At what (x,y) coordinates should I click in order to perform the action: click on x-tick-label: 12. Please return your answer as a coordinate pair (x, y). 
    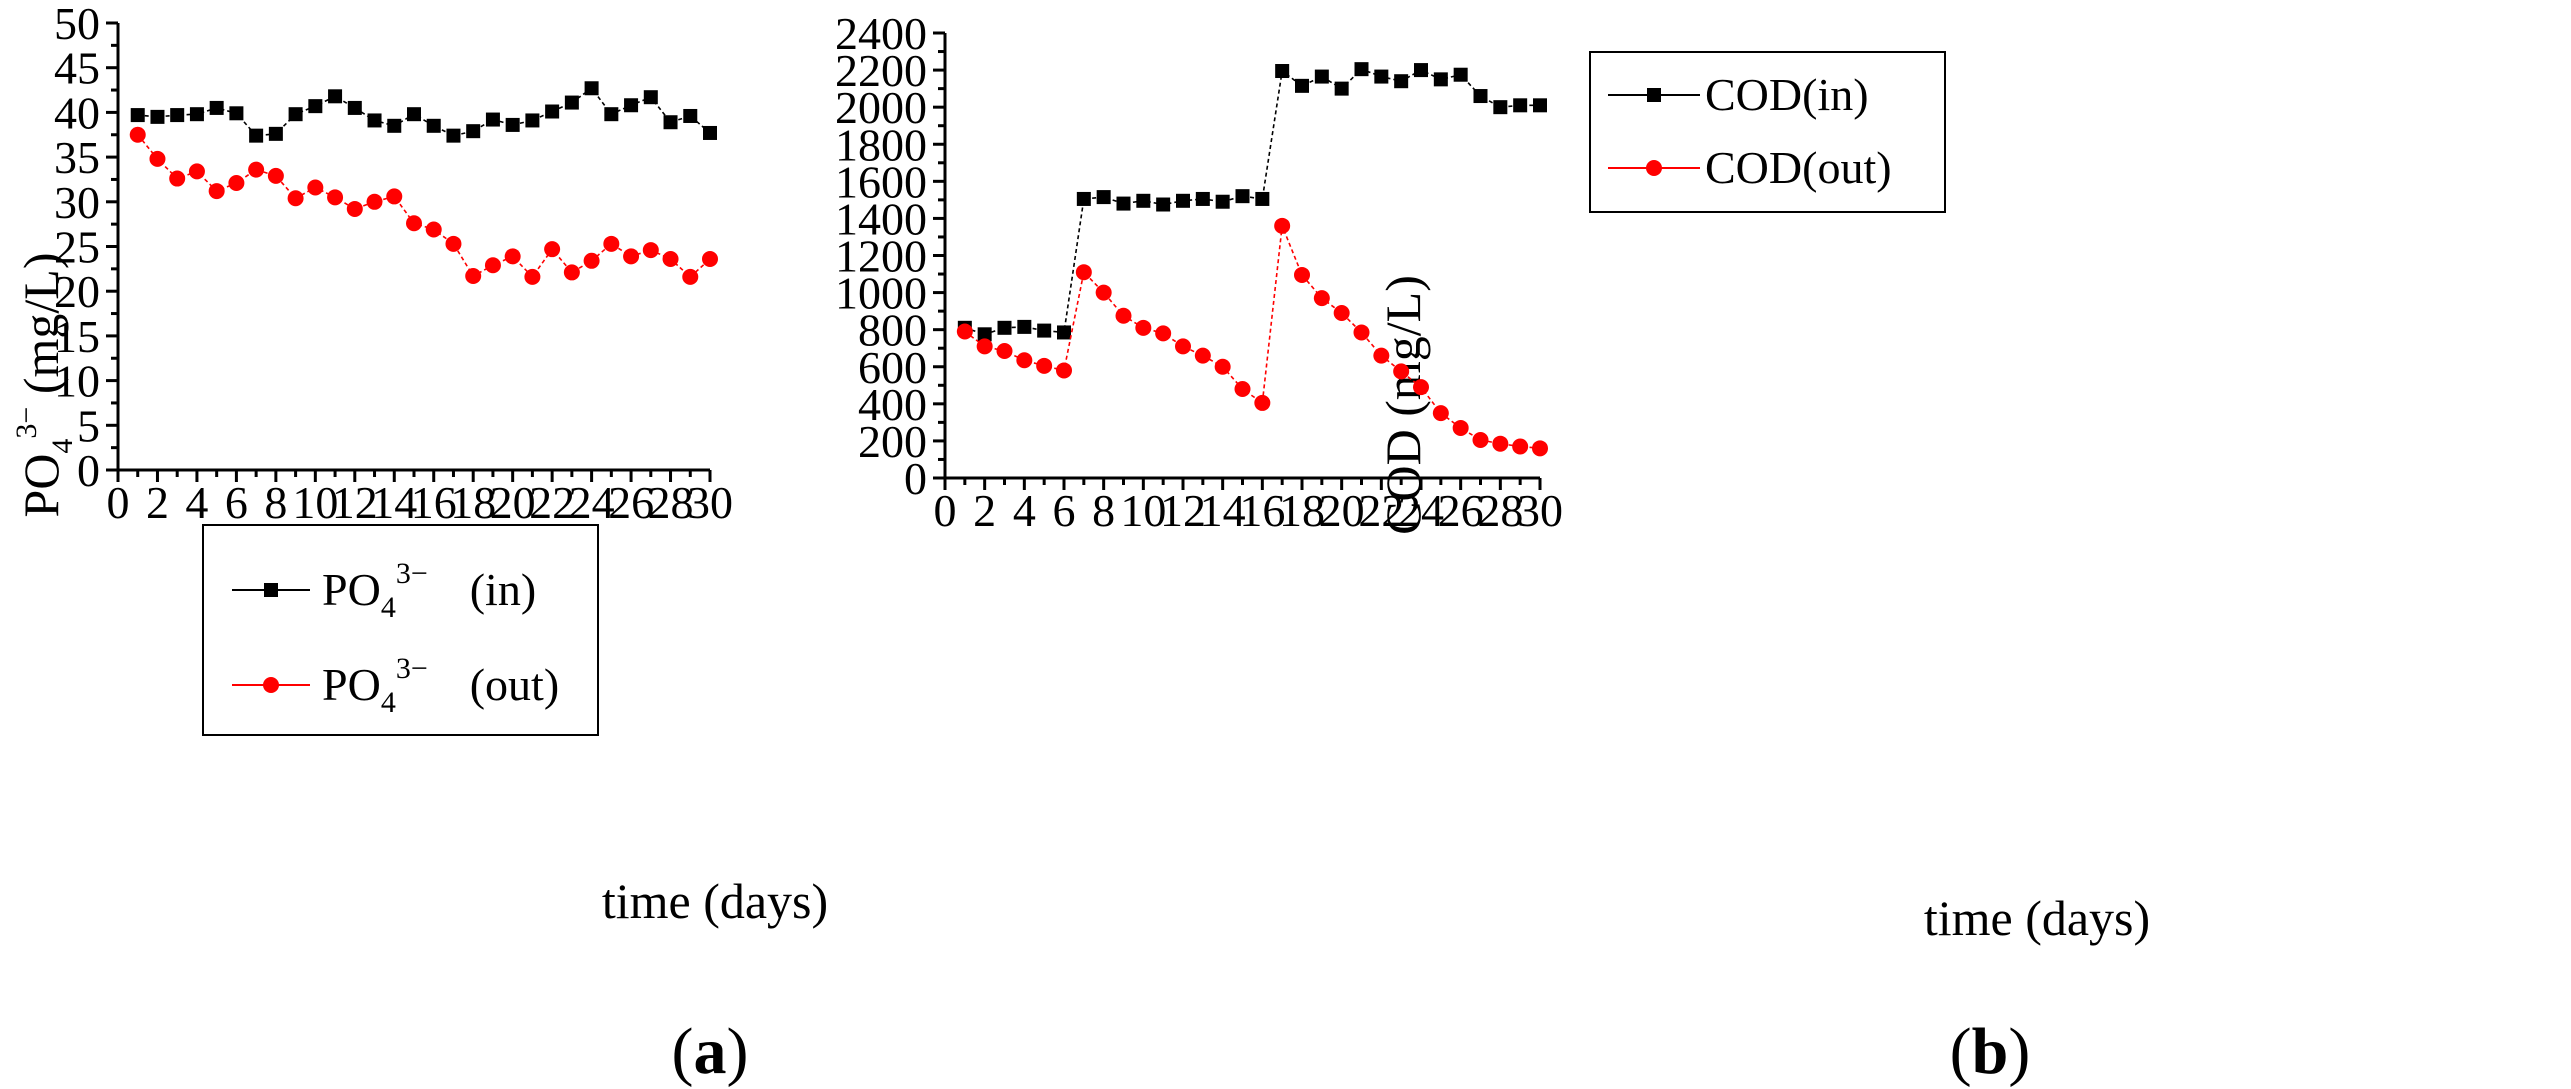
    Looking at the image, I should click on (355, 502).